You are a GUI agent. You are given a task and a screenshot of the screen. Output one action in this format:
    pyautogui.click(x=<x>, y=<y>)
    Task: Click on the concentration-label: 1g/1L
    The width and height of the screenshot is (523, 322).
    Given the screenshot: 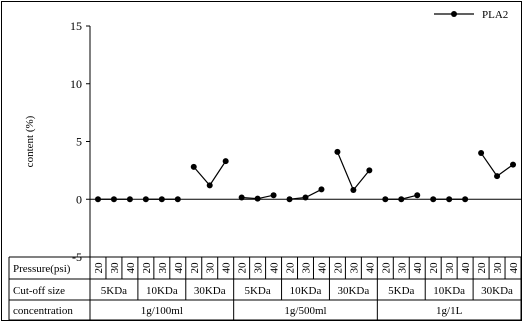 What is the action you would take?
    pyautogui.click(x=449, y=311)
    